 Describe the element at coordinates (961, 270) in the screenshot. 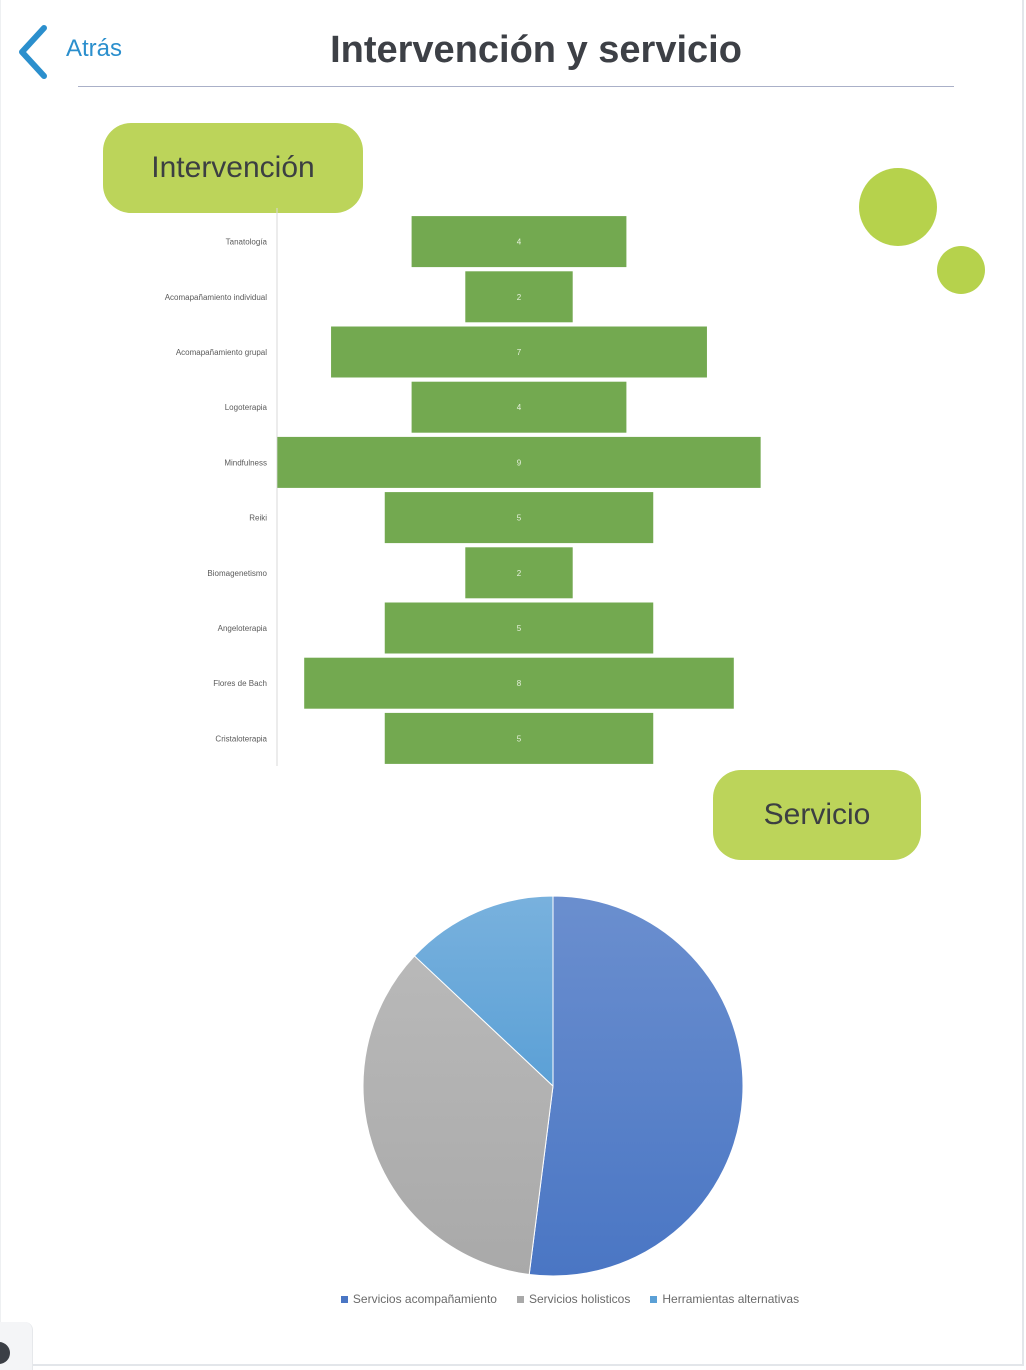

I see `decorative-circle-small` at that location.